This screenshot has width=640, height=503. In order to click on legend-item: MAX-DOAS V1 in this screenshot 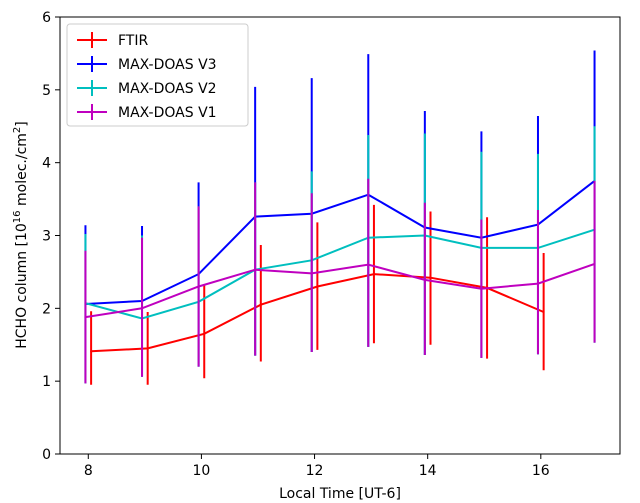, I will do `click(147, 112)`.